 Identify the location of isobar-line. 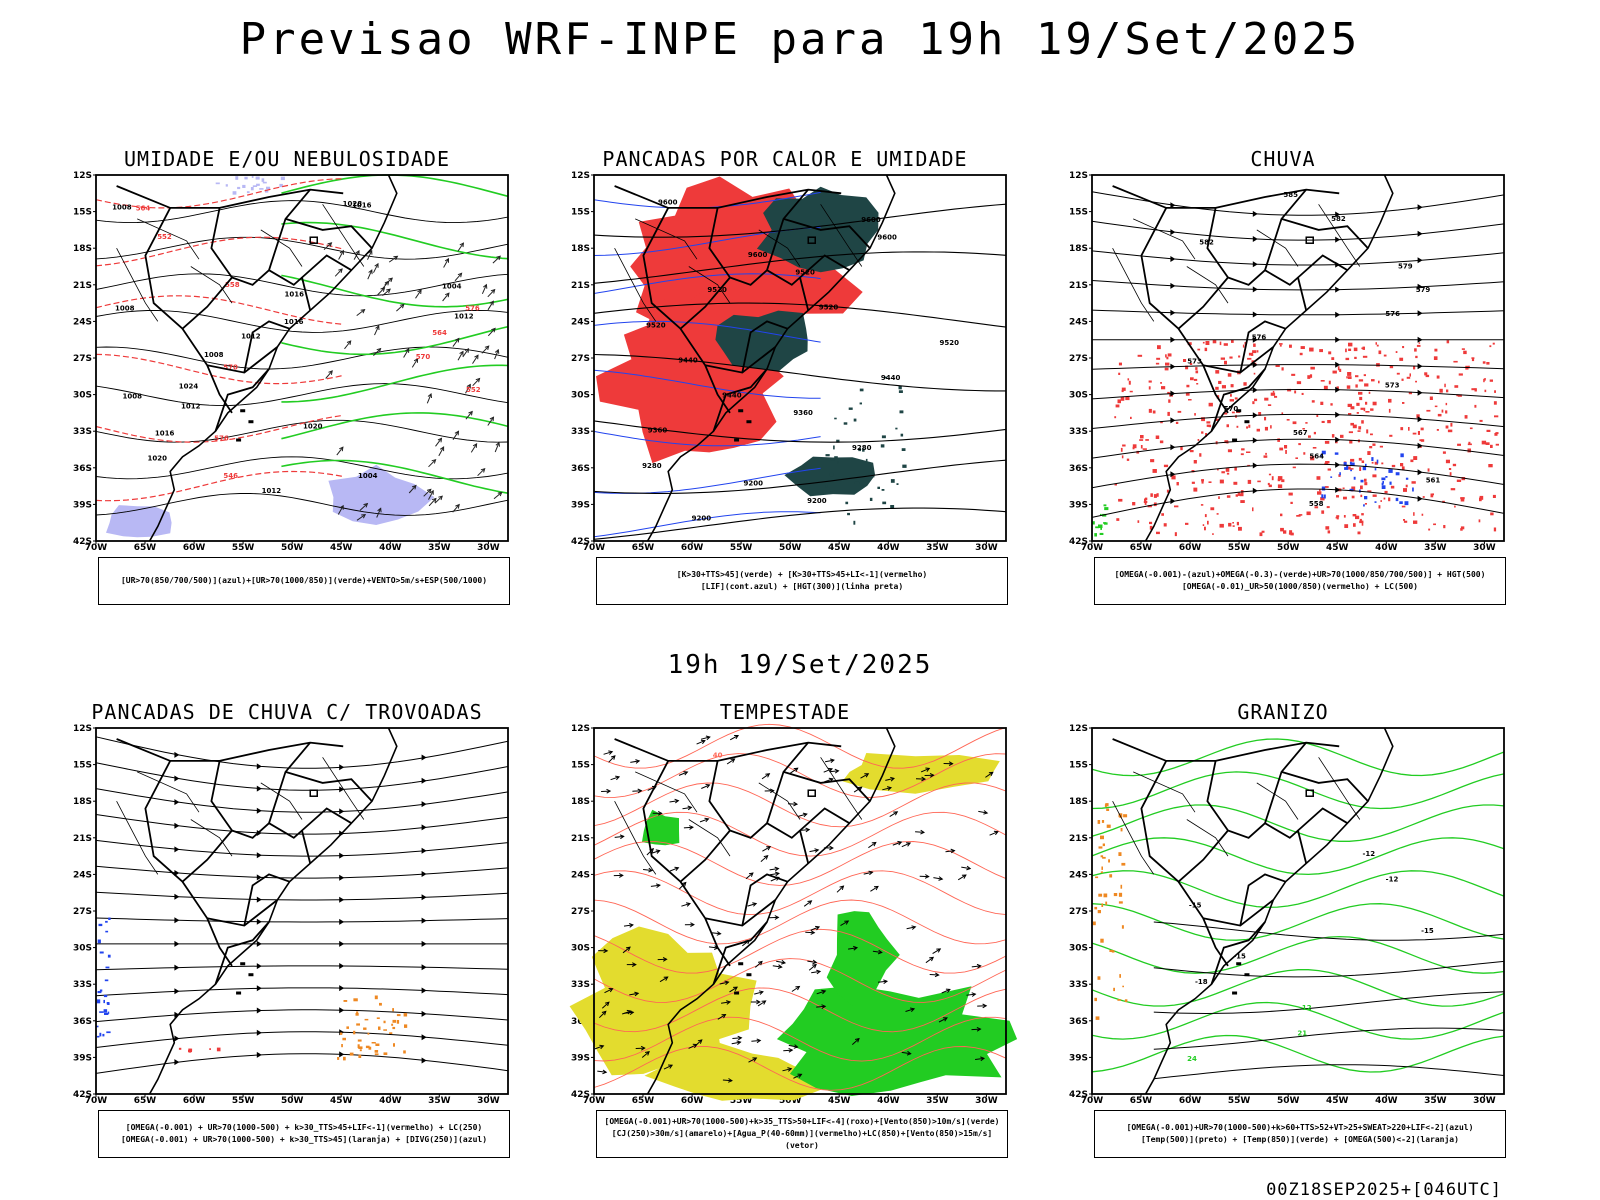
(302, 395).